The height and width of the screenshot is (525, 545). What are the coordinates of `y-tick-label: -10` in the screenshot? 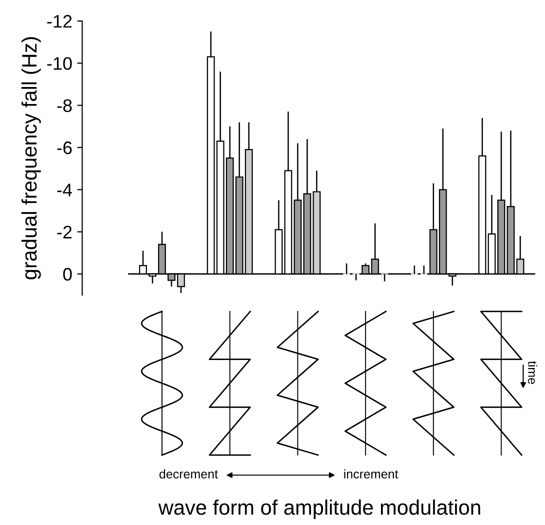 It's located at (59, 63).